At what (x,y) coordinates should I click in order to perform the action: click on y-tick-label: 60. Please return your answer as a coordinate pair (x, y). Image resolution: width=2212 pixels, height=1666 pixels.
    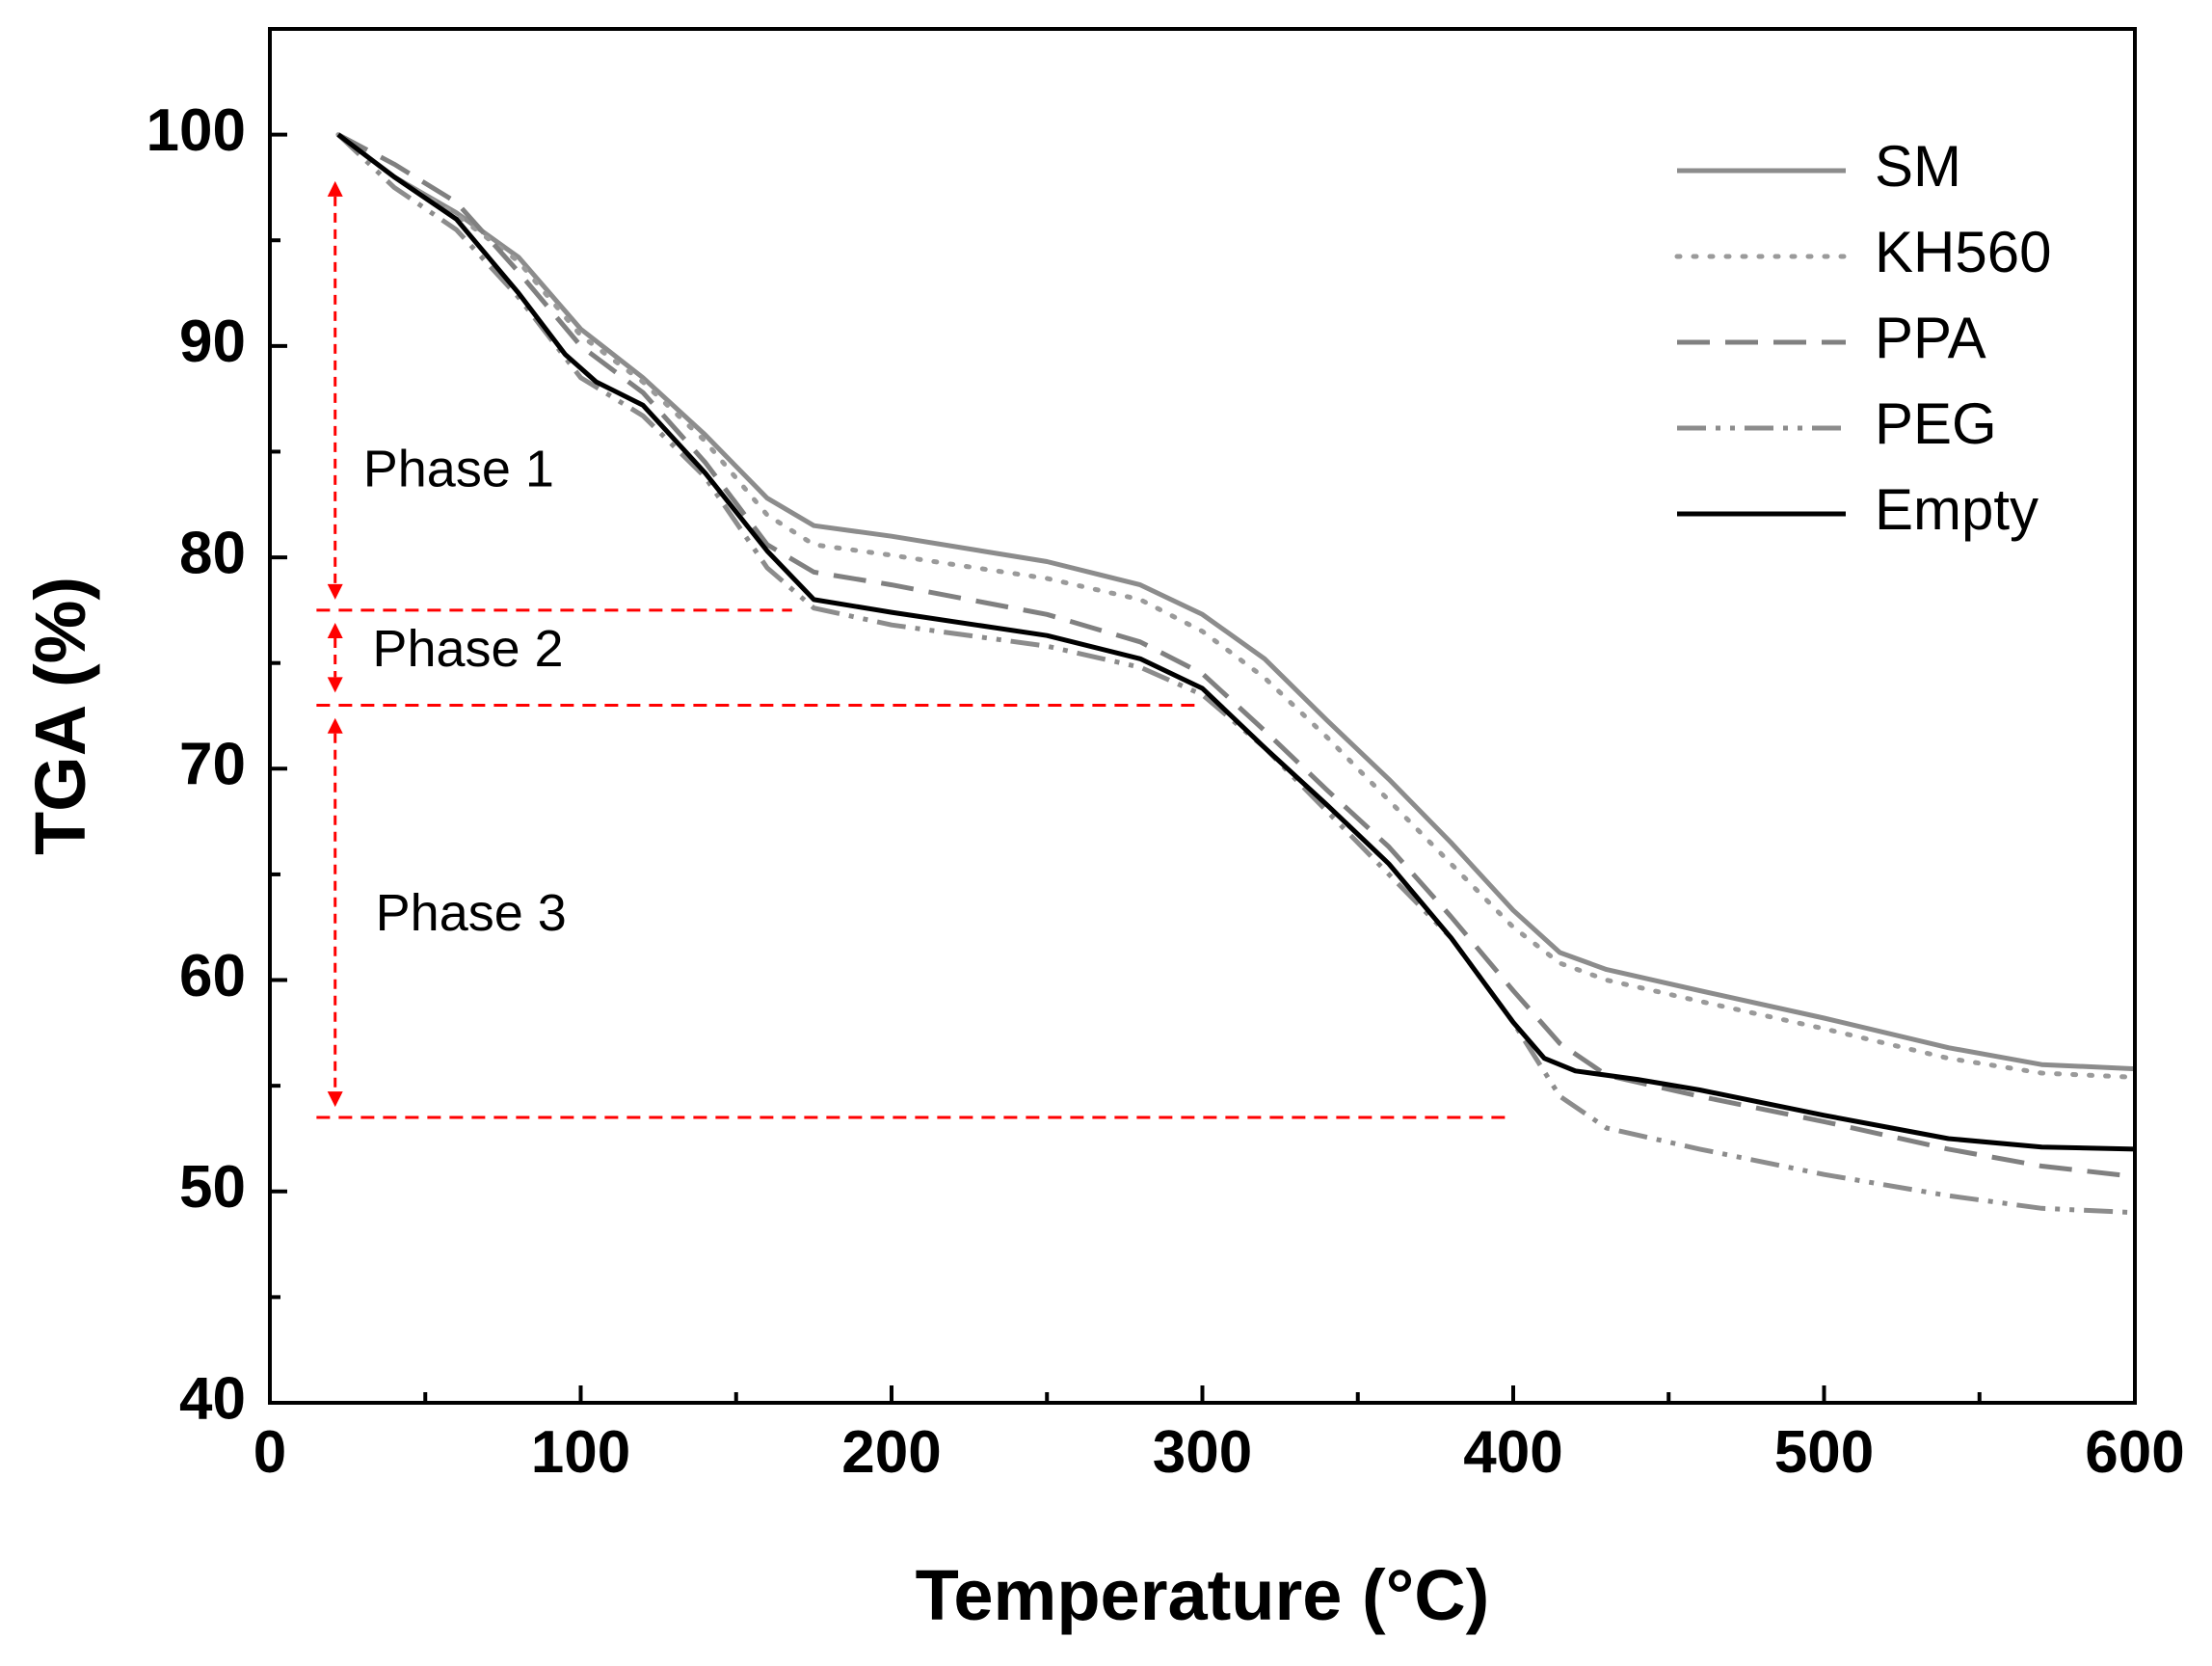
    Looking at the image, I should click on (212, 976).